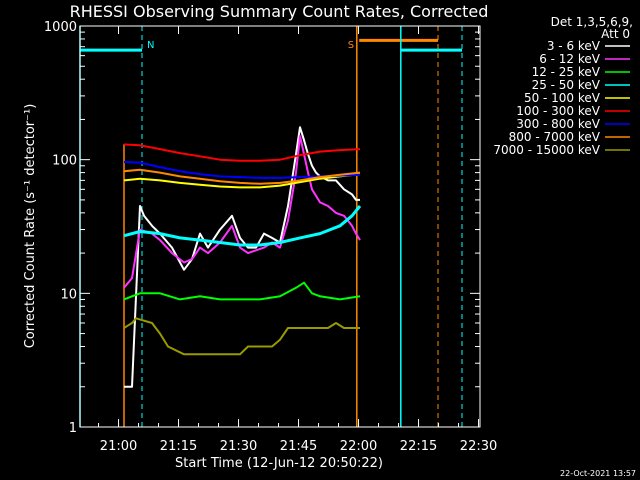  What do you see at coordinates (178, 446) in the screenshot?
I see `x-tick-label-2: 21:15` at bounding box center [178, 446].